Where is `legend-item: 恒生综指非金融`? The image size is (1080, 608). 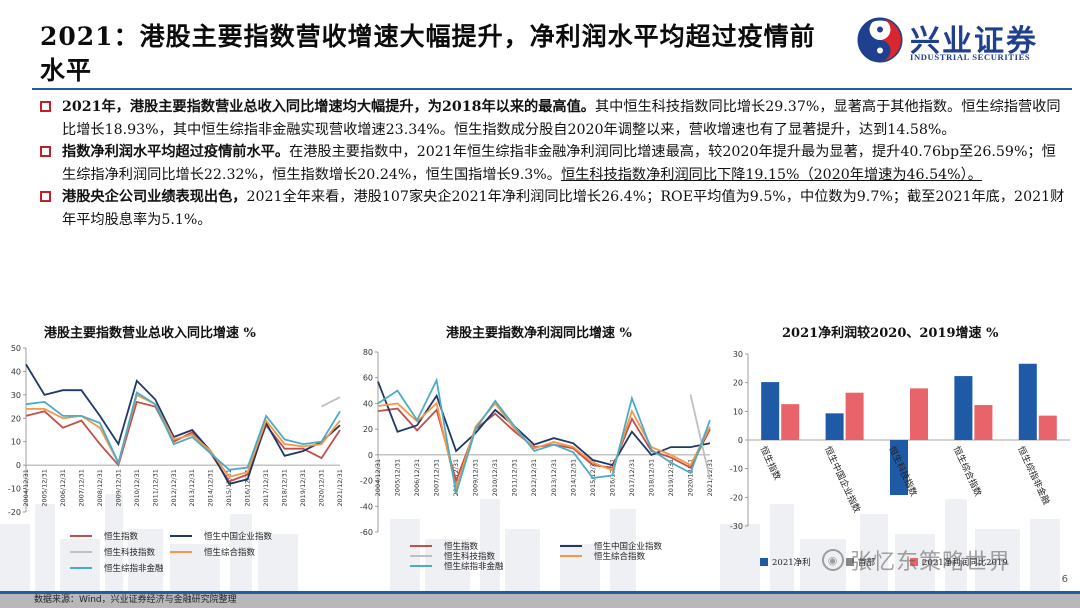
legend-item: 恒生综指非金融 is located at coordinates (117, 568).